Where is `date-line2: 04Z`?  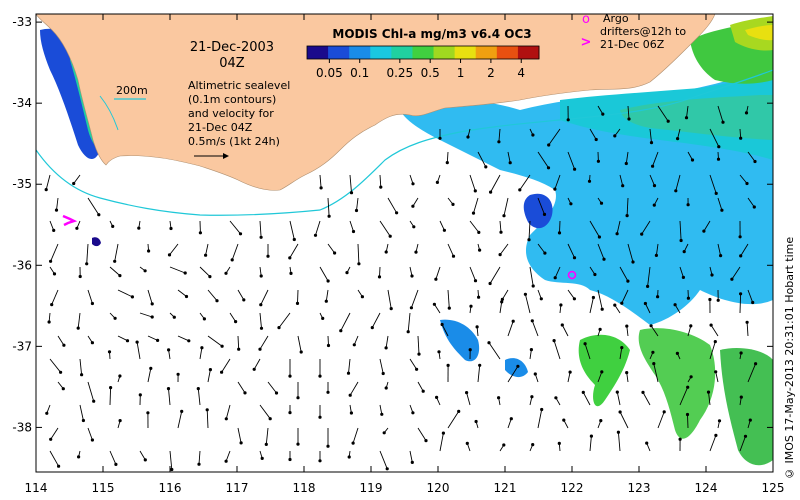
date-line2: 04Z is located at coordinates (232, 63).